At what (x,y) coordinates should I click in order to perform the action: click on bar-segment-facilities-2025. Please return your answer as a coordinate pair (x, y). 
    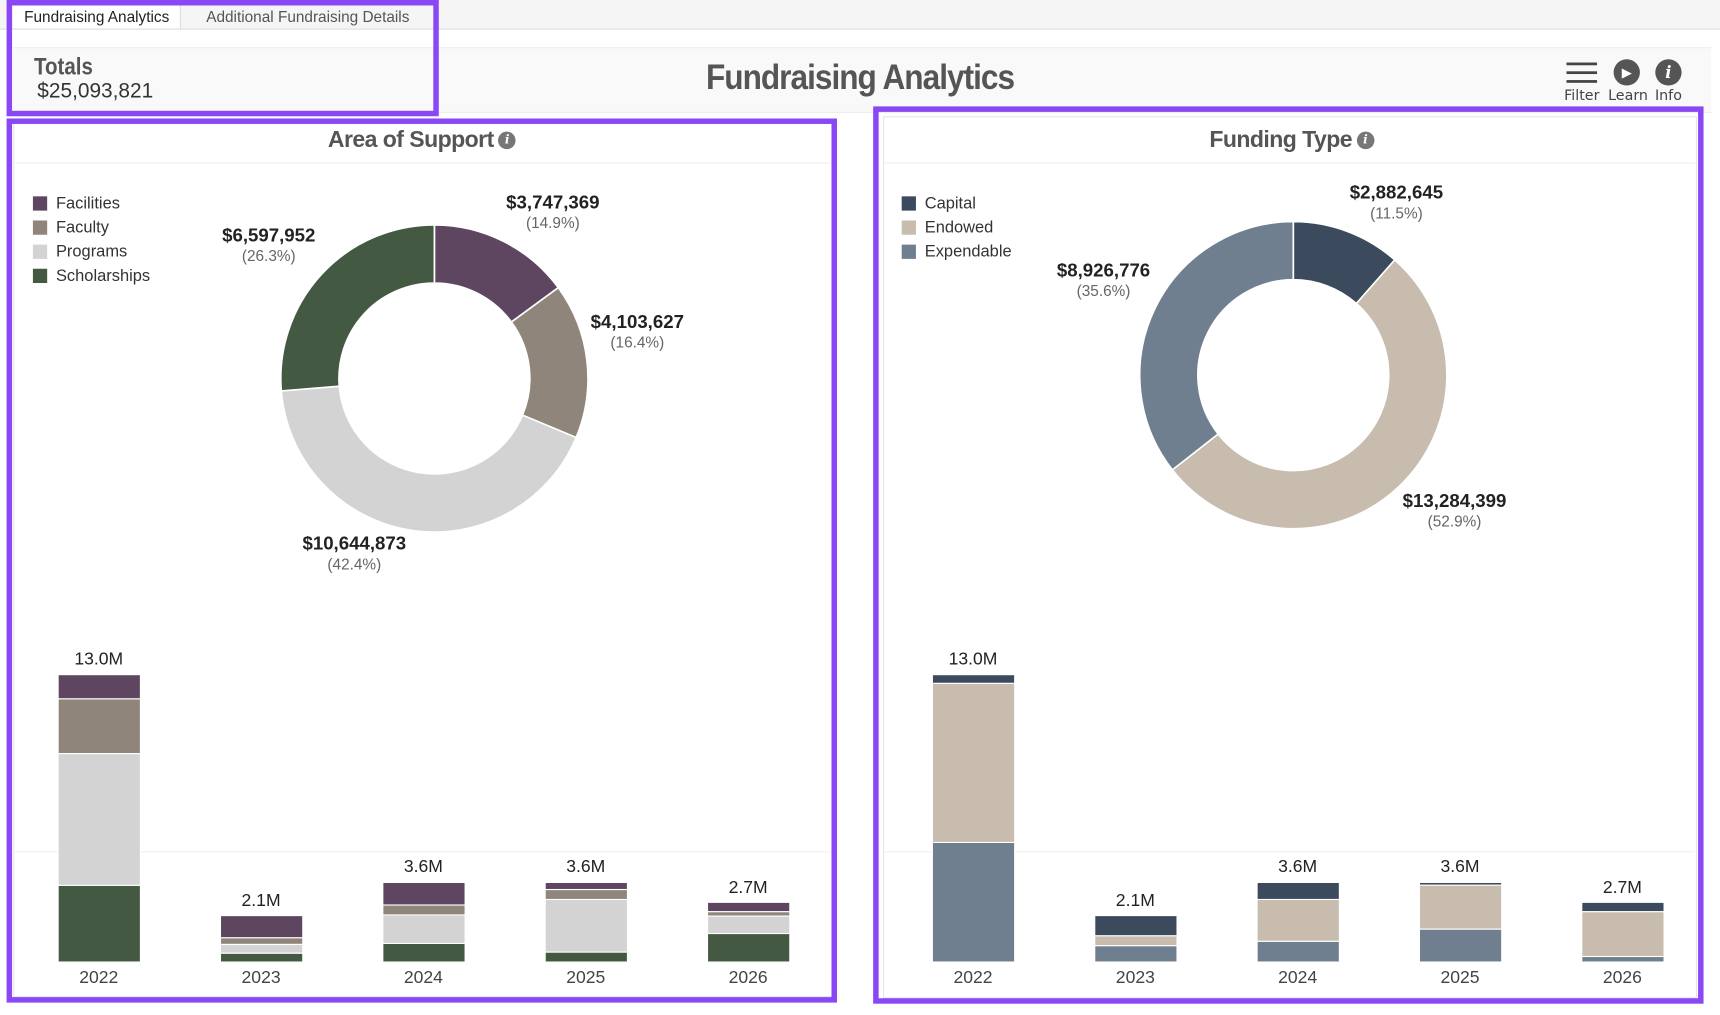
    Looking at the image, I should click on (586, 886).